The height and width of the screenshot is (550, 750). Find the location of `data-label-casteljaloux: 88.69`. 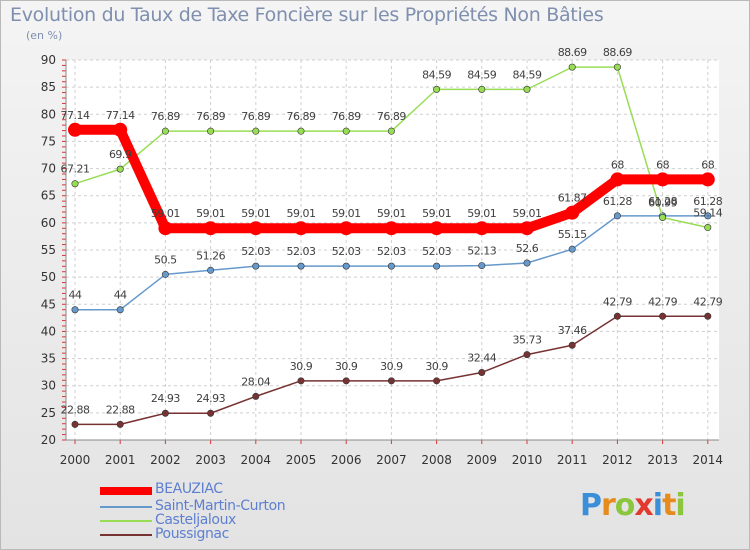

data-label-casteljaloux: 88.69 is located at coordinates (617, 52).